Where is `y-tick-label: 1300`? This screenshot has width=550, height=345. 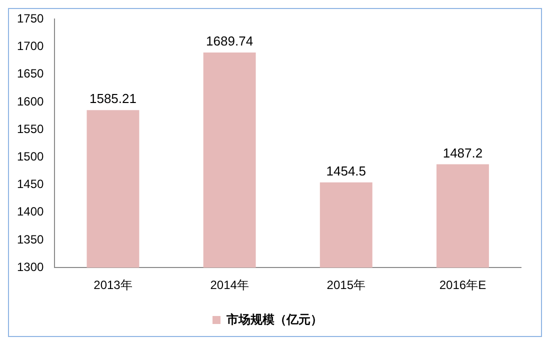
y-tick-label: 1300 is located at coordinates (30, 267).